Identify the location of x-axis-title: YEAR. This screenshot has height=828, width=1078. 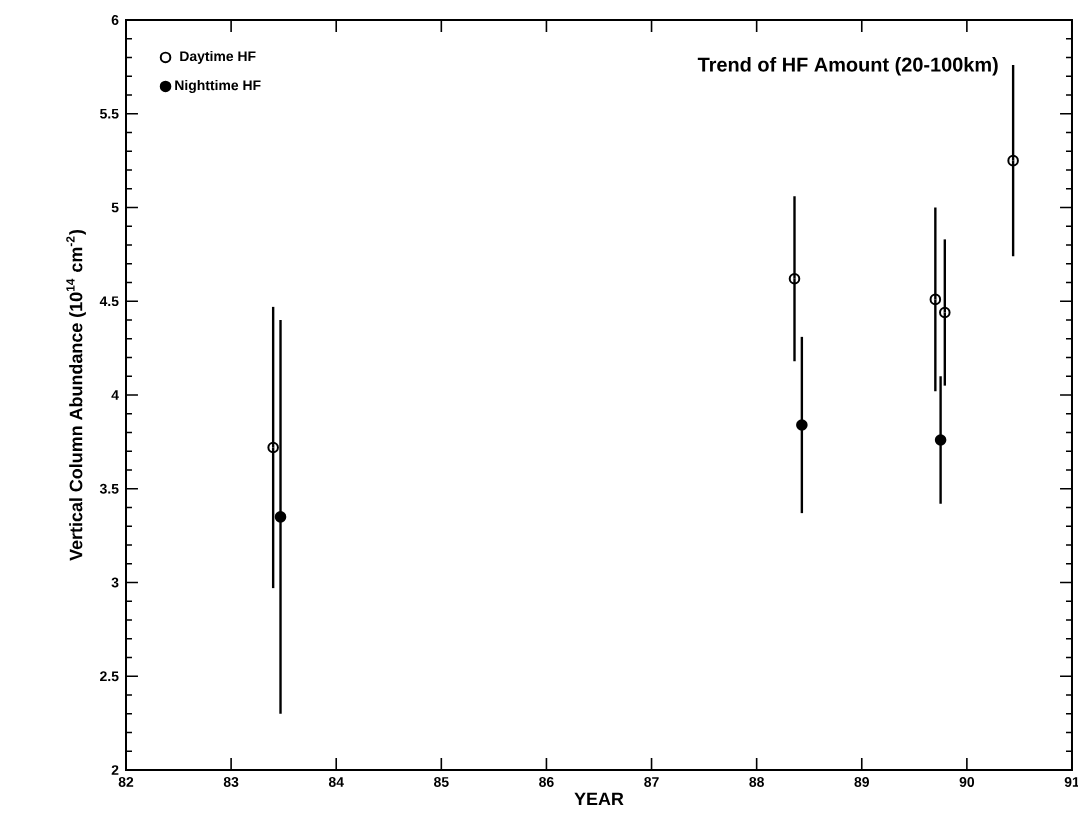
(599, 798).